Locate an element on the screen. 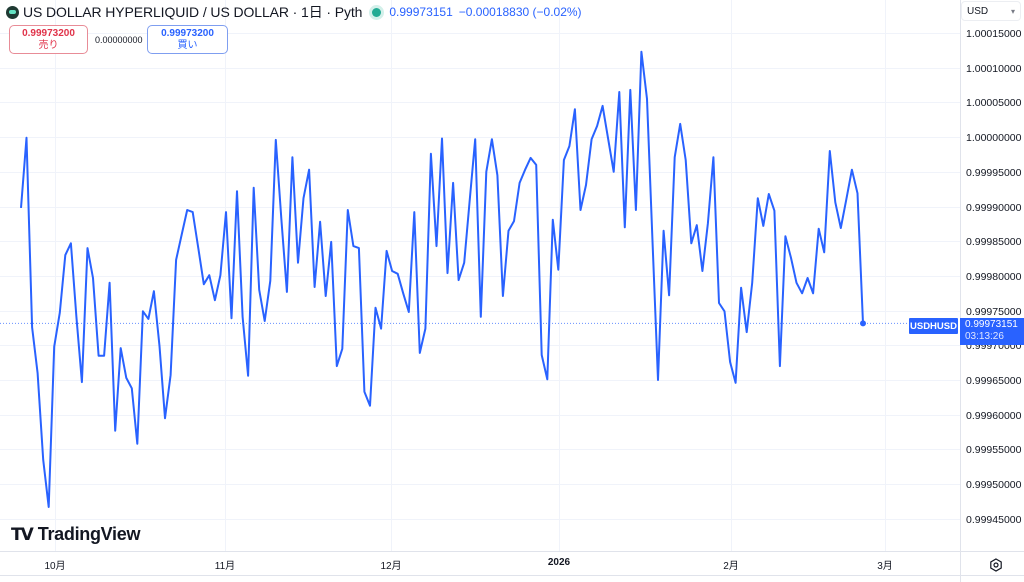 This screenshot has width=1024, height=582. sell-price: 0.99973200 is located at coordinates (48, 33).